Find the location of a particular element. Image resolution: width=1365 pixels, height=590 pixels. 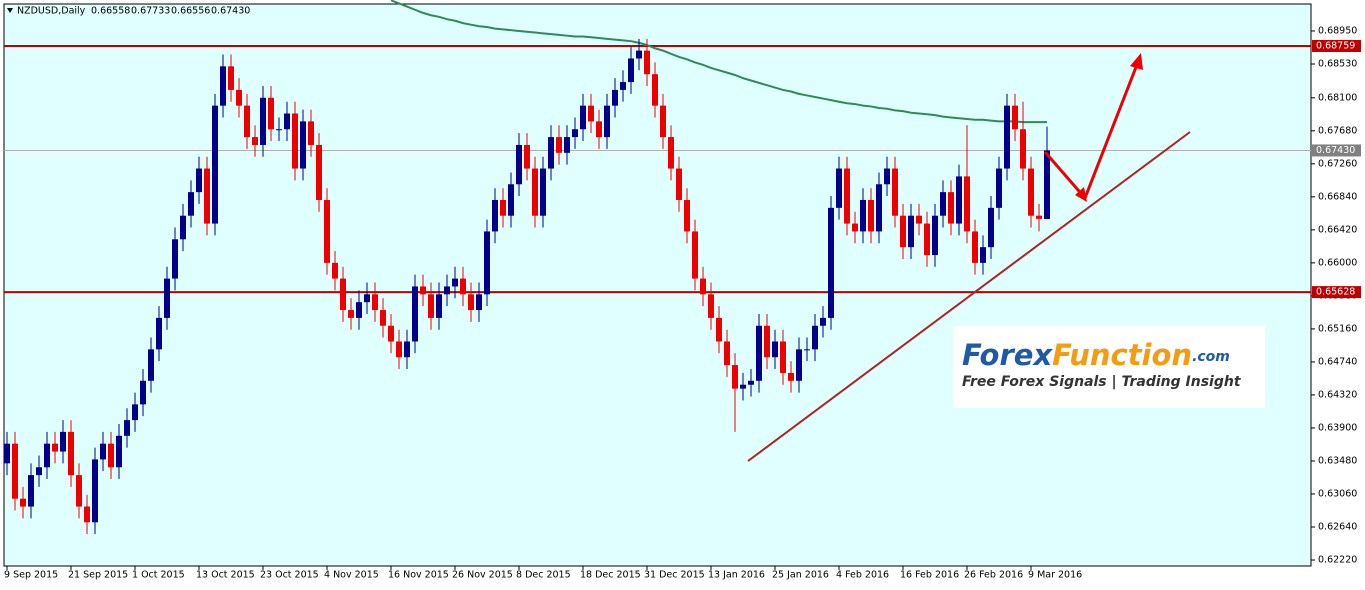

y-tick-label: 0.63900 is located at coordinates (1337, 427).